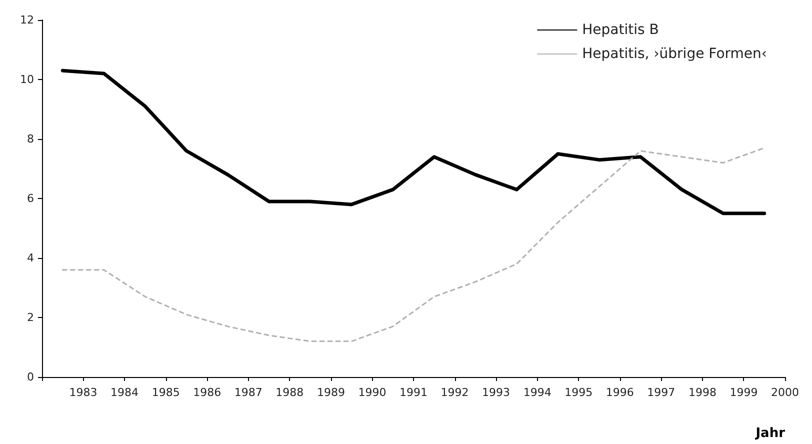  Describe the element at coordinates (537, 392) in the screenshot. I see `x-tick-label: 1994` at that location.